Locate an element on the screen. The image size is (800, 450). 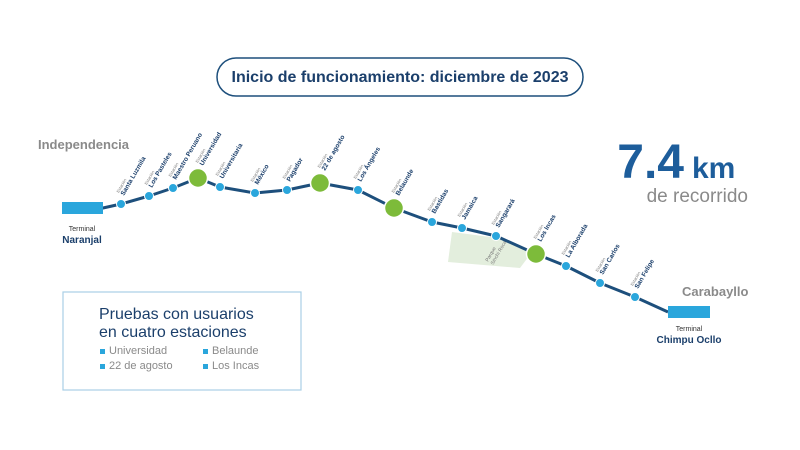
terminal-name: Chimpu Ocllo is located at coordinates (689, 340).